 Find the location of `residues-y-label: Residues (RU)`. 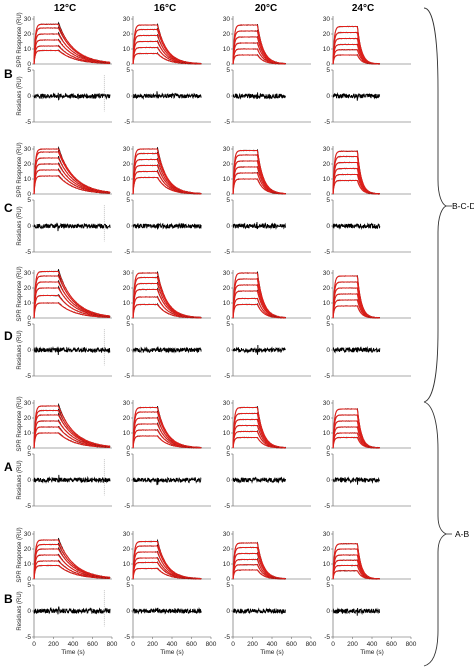

residues-y-label: Residues (RU) is located at coordinates (20, 479).